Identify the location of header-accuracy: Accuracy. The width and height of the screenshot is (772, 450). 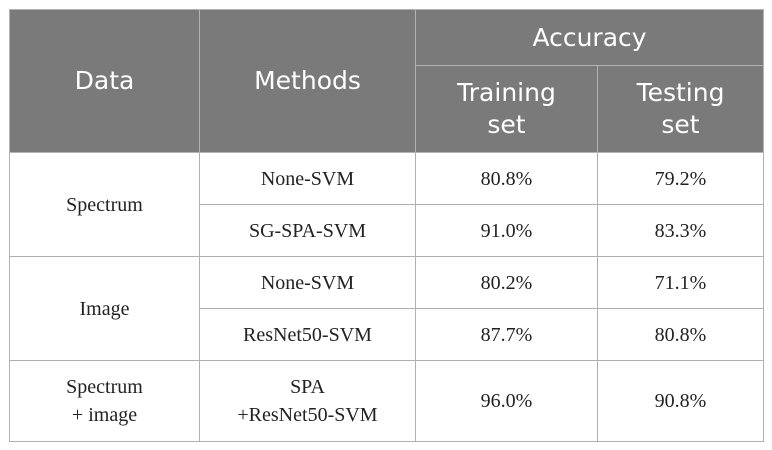
(589, 37).